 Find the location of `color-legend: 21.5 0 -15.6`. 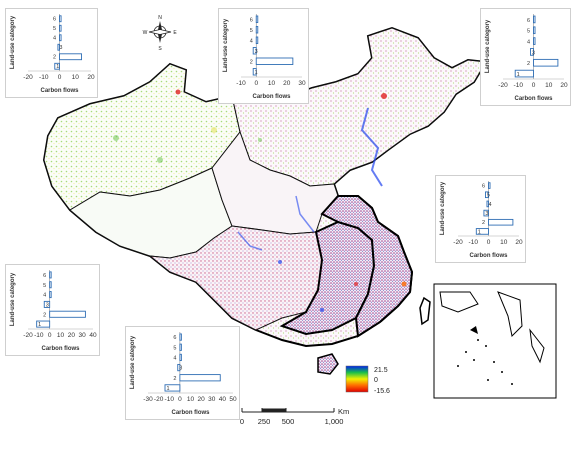

color-legend: 21.5 0 -15.6 is located at coordinates (367, 380).